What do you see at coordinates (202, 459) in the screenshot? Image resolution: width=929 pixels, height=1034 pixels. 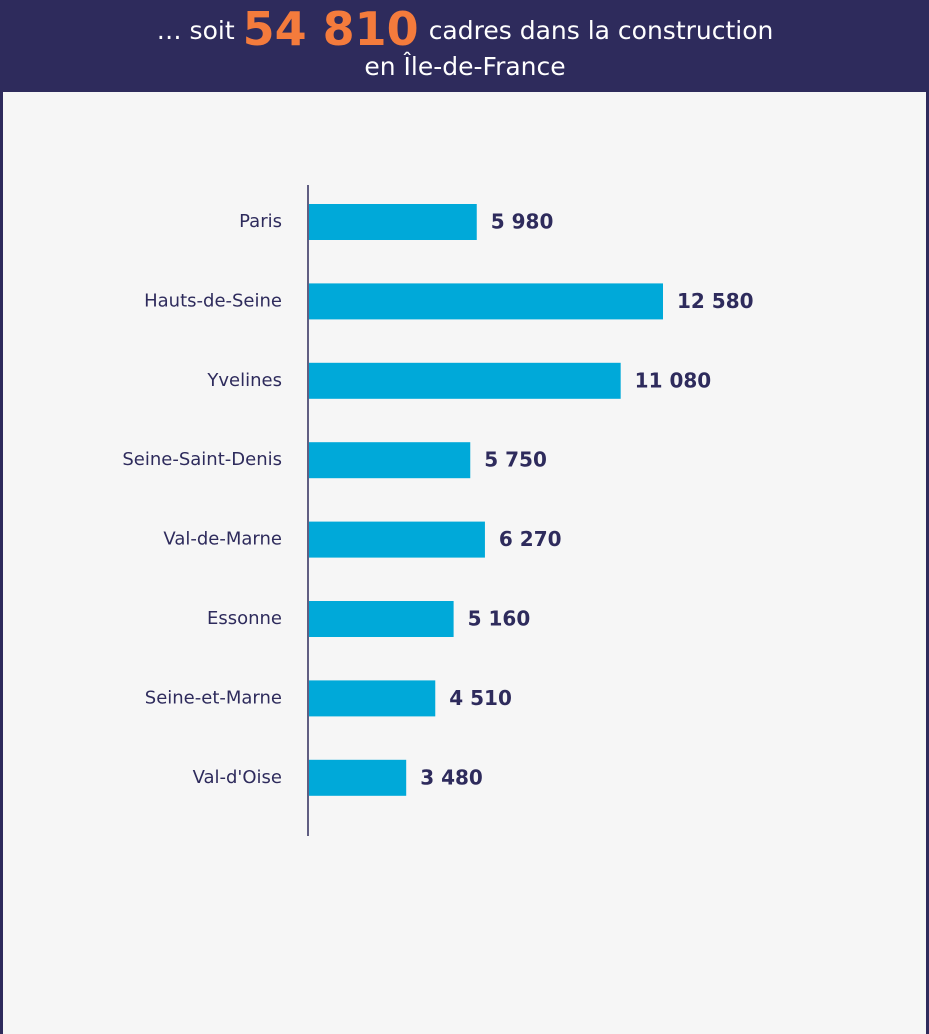 I see `category-label: Seine-Saint-Denis` at bounding box center [202, 459].